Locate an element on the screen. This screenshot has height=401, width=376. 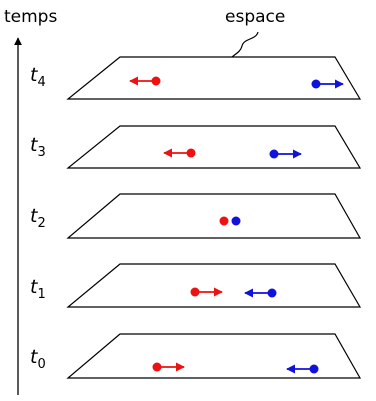
time-label: t2 is located at coordinates (38, 218).